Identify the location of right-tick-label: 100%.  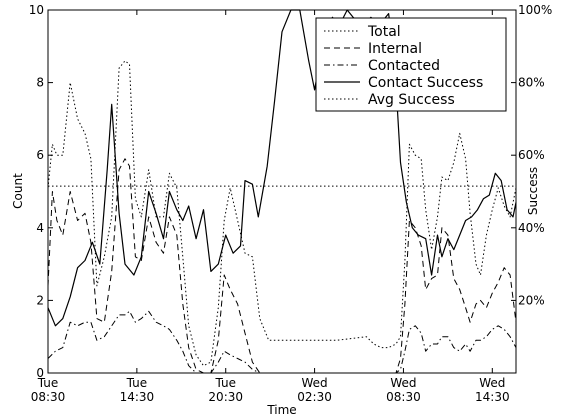
(535, 10).